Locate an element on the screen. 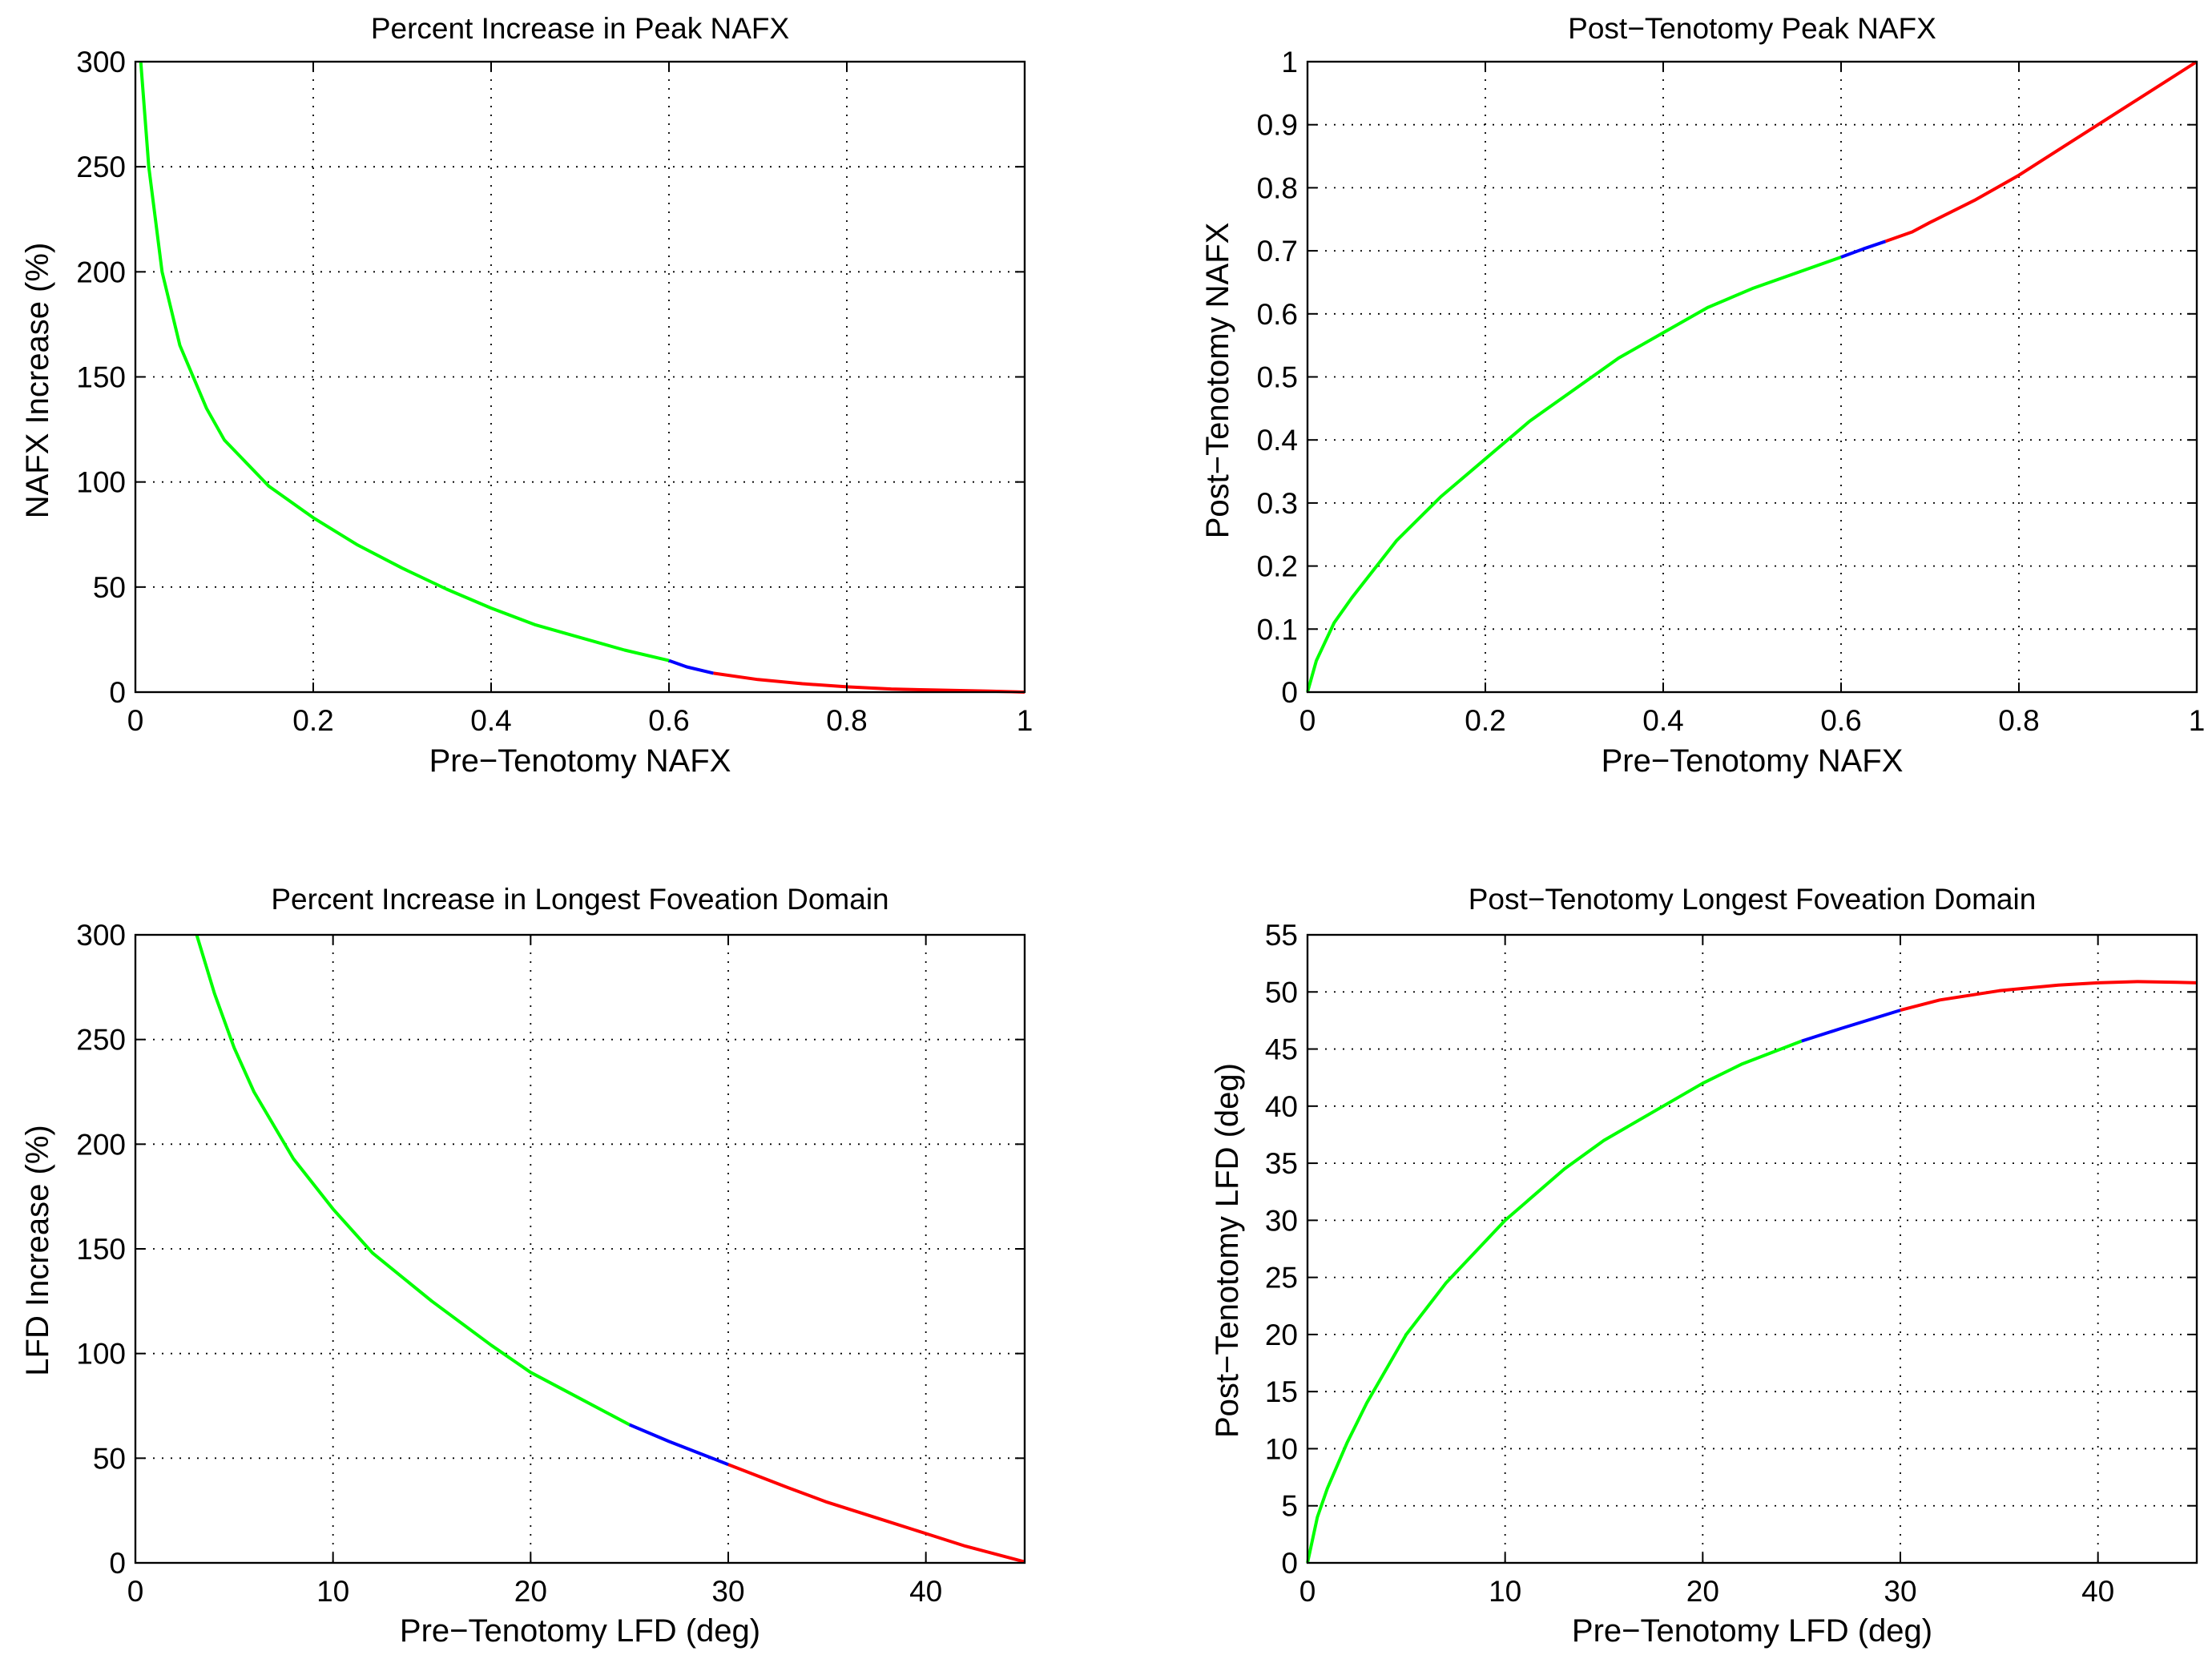  chart-title: Percent Increase in Peak NAFX is located at coordinates (580, 28).